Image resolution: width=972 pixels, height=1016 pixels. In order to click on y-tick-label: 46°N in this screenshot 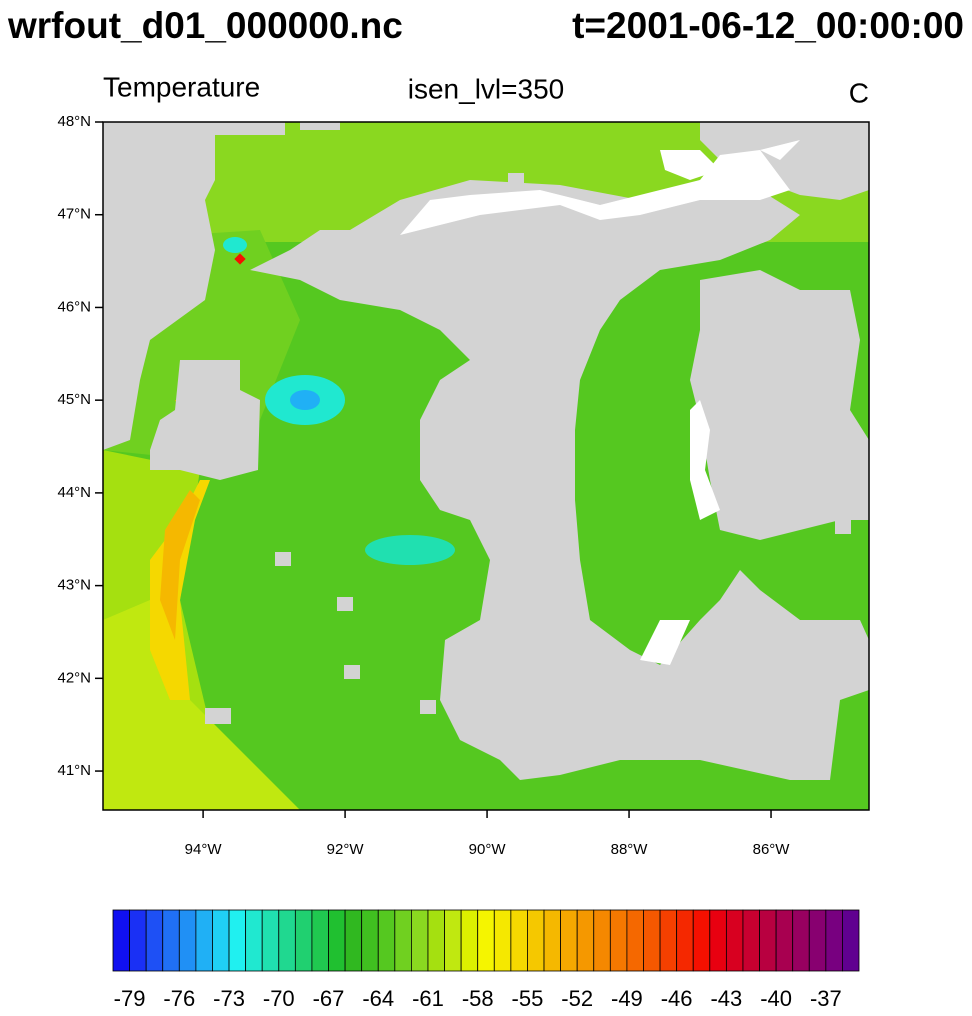, I will do `click(74, 306)`.